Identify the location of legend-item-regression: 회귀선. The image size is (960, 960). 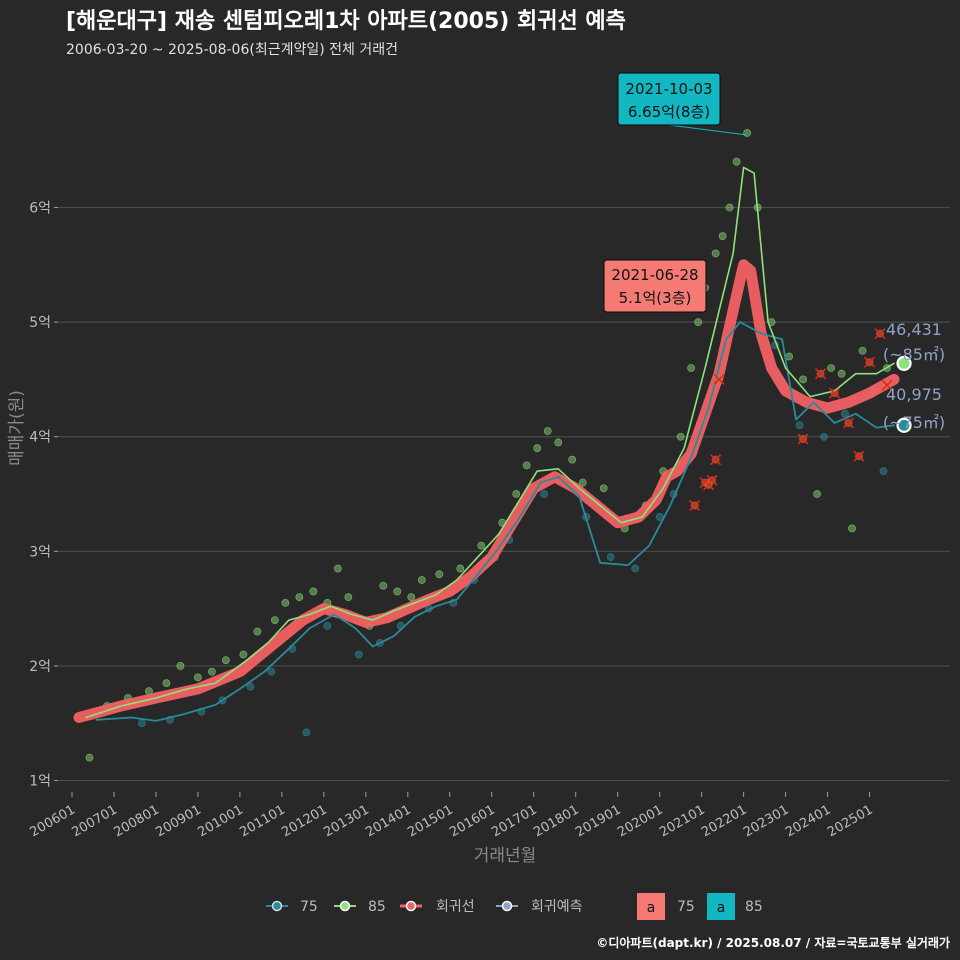
(437, 907).